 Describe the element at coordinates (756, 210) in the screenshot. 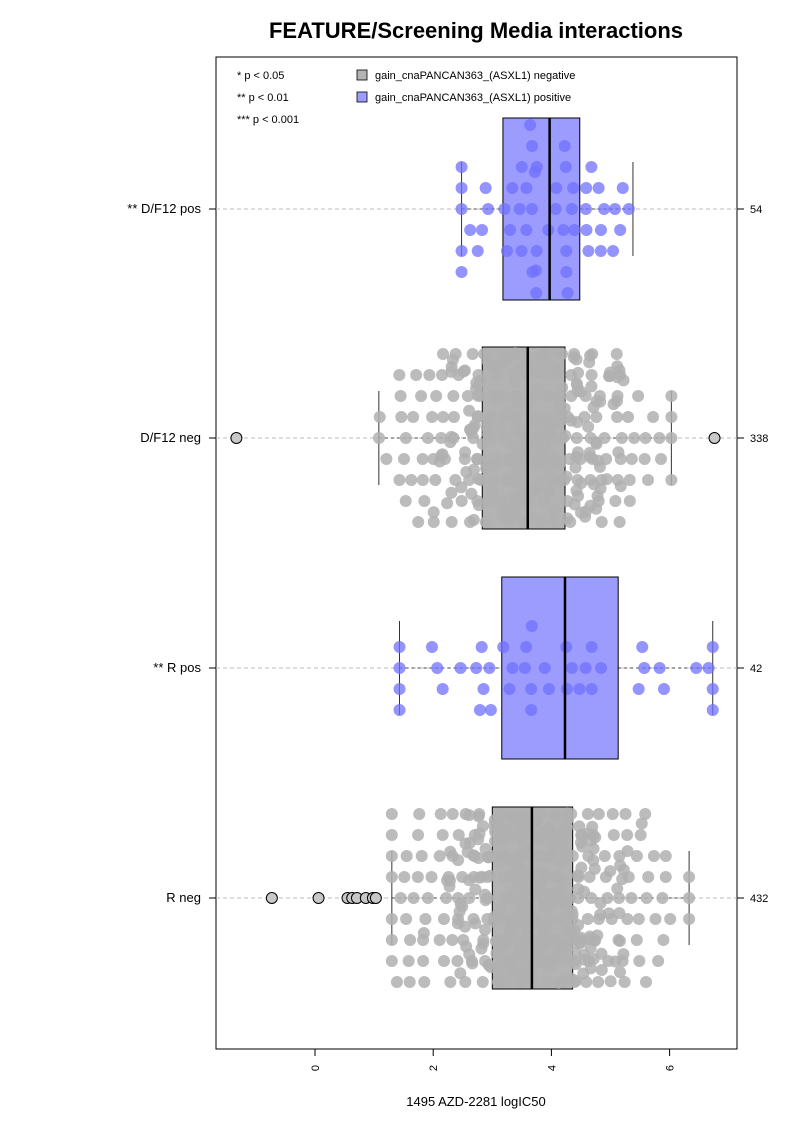

I see `group-count-0: 54` at that location.